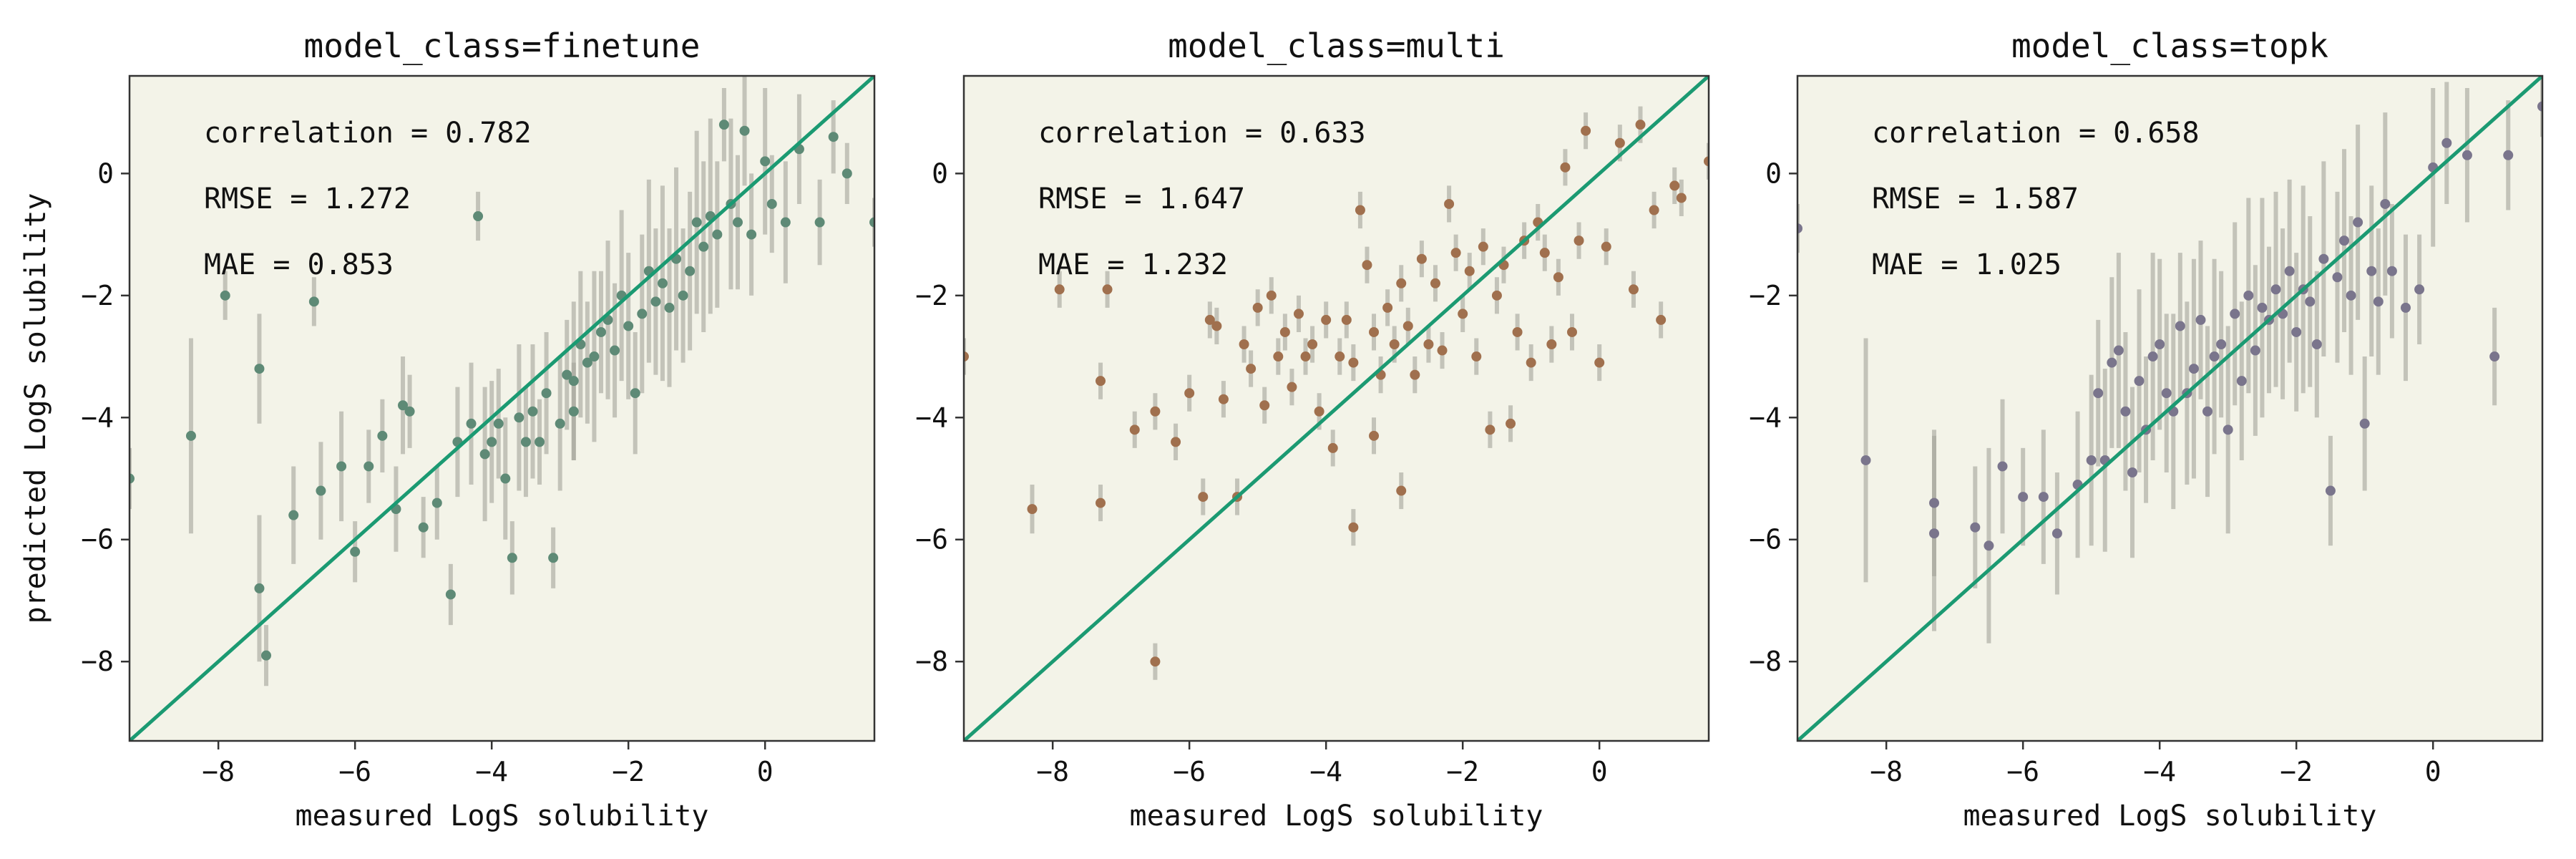 Image resolution: width=2576 pixels, height=859 pixels. Describe the element at coordinates (1975, 199) in the screenshot. I see `stat-annotation: RMSE = 1.587` at that location.